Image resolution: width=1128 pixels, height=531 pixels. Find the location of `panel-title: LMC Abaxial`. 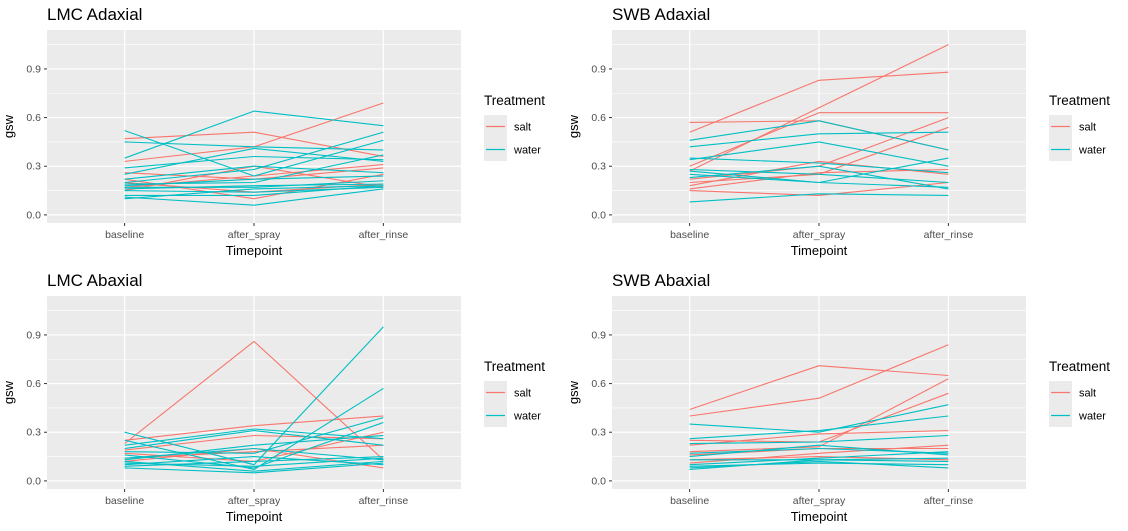

panel-title: LMC Abaxial is located at coordinates (94, 280).